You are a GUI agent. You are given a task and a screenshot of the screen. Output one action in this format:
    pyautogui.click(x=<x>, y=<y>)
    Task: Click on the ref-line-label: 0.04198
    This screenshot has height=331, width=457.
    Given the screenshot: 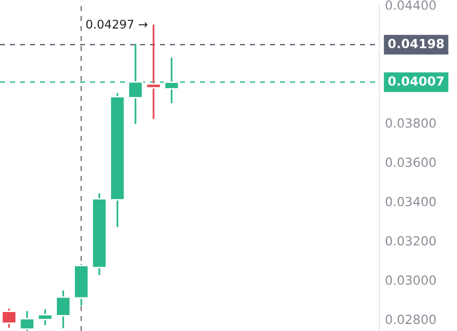 What is the action you would take?
    pyautogui.click(x=416, y=43)
    